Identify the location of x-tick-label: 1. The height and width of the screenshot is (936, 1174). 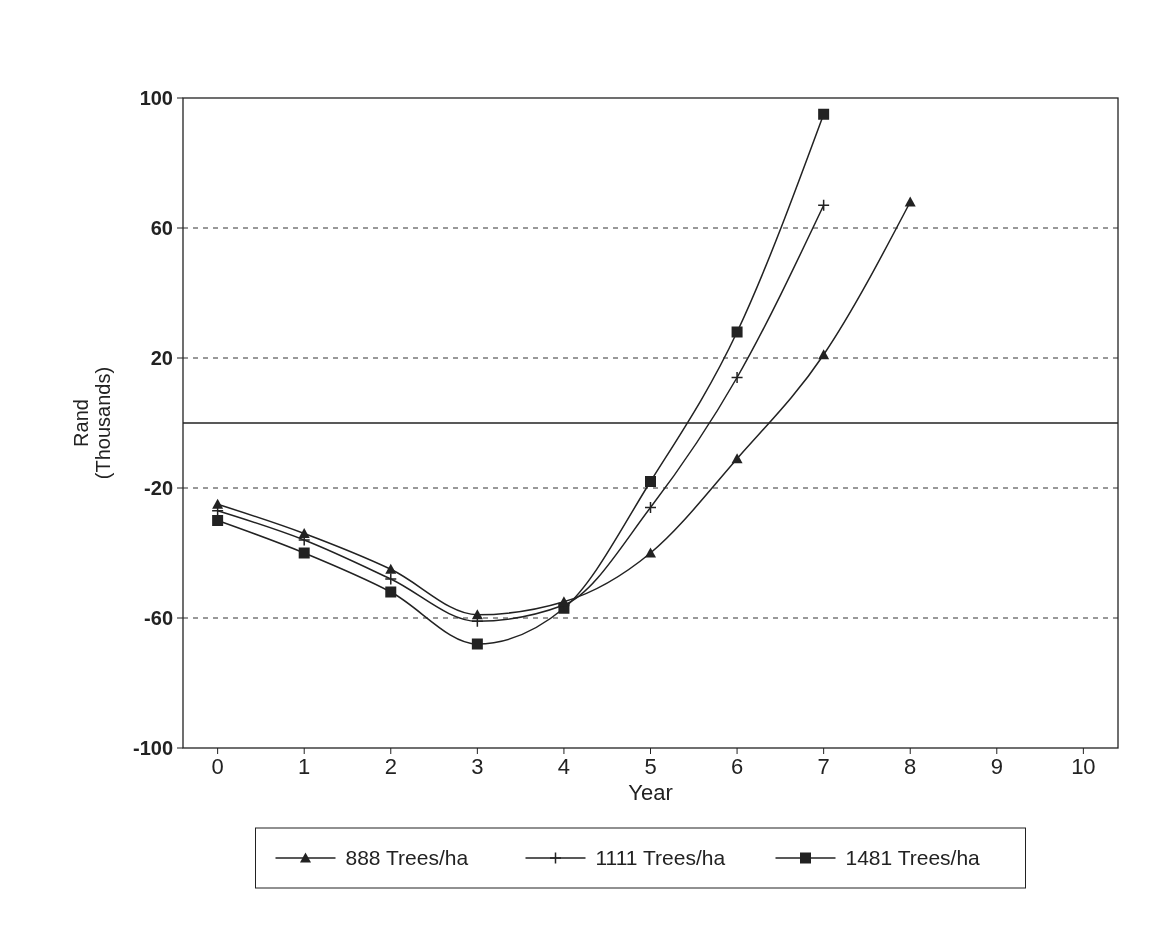
(304, 766).